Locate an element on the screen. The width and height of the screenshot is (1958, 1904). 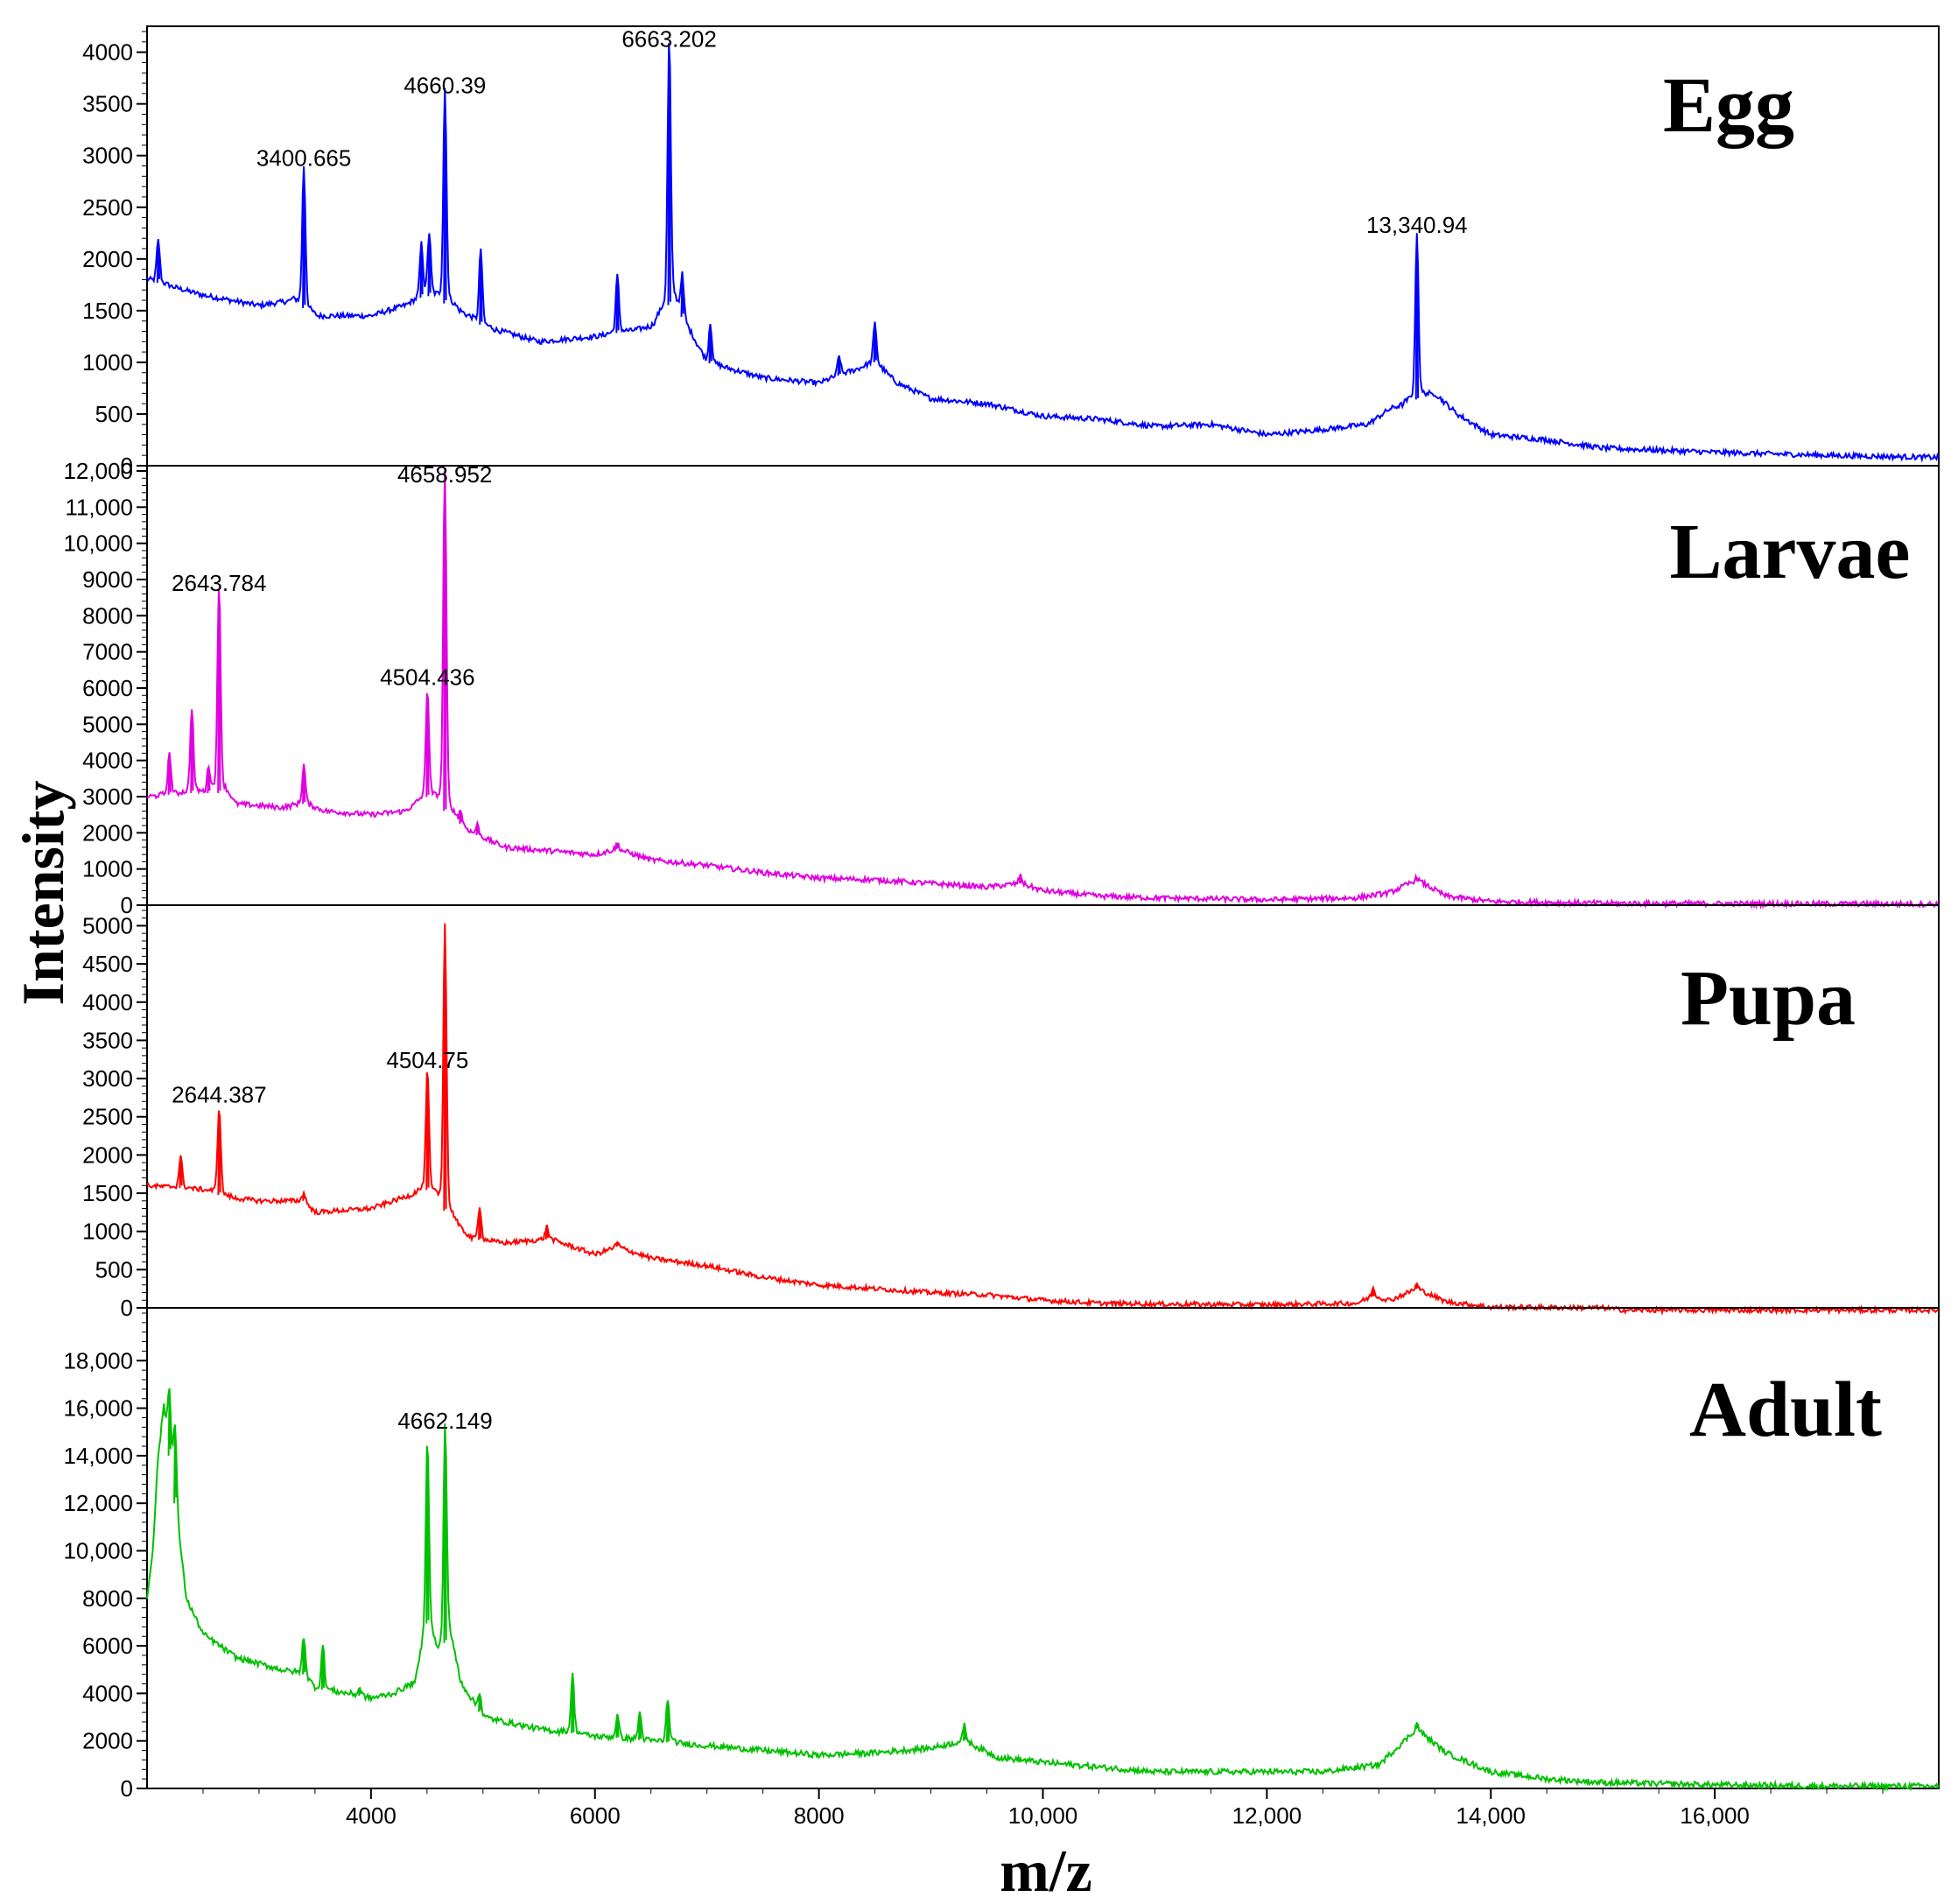
peak-label: 4660.39 is located at coordinates (445, 86).